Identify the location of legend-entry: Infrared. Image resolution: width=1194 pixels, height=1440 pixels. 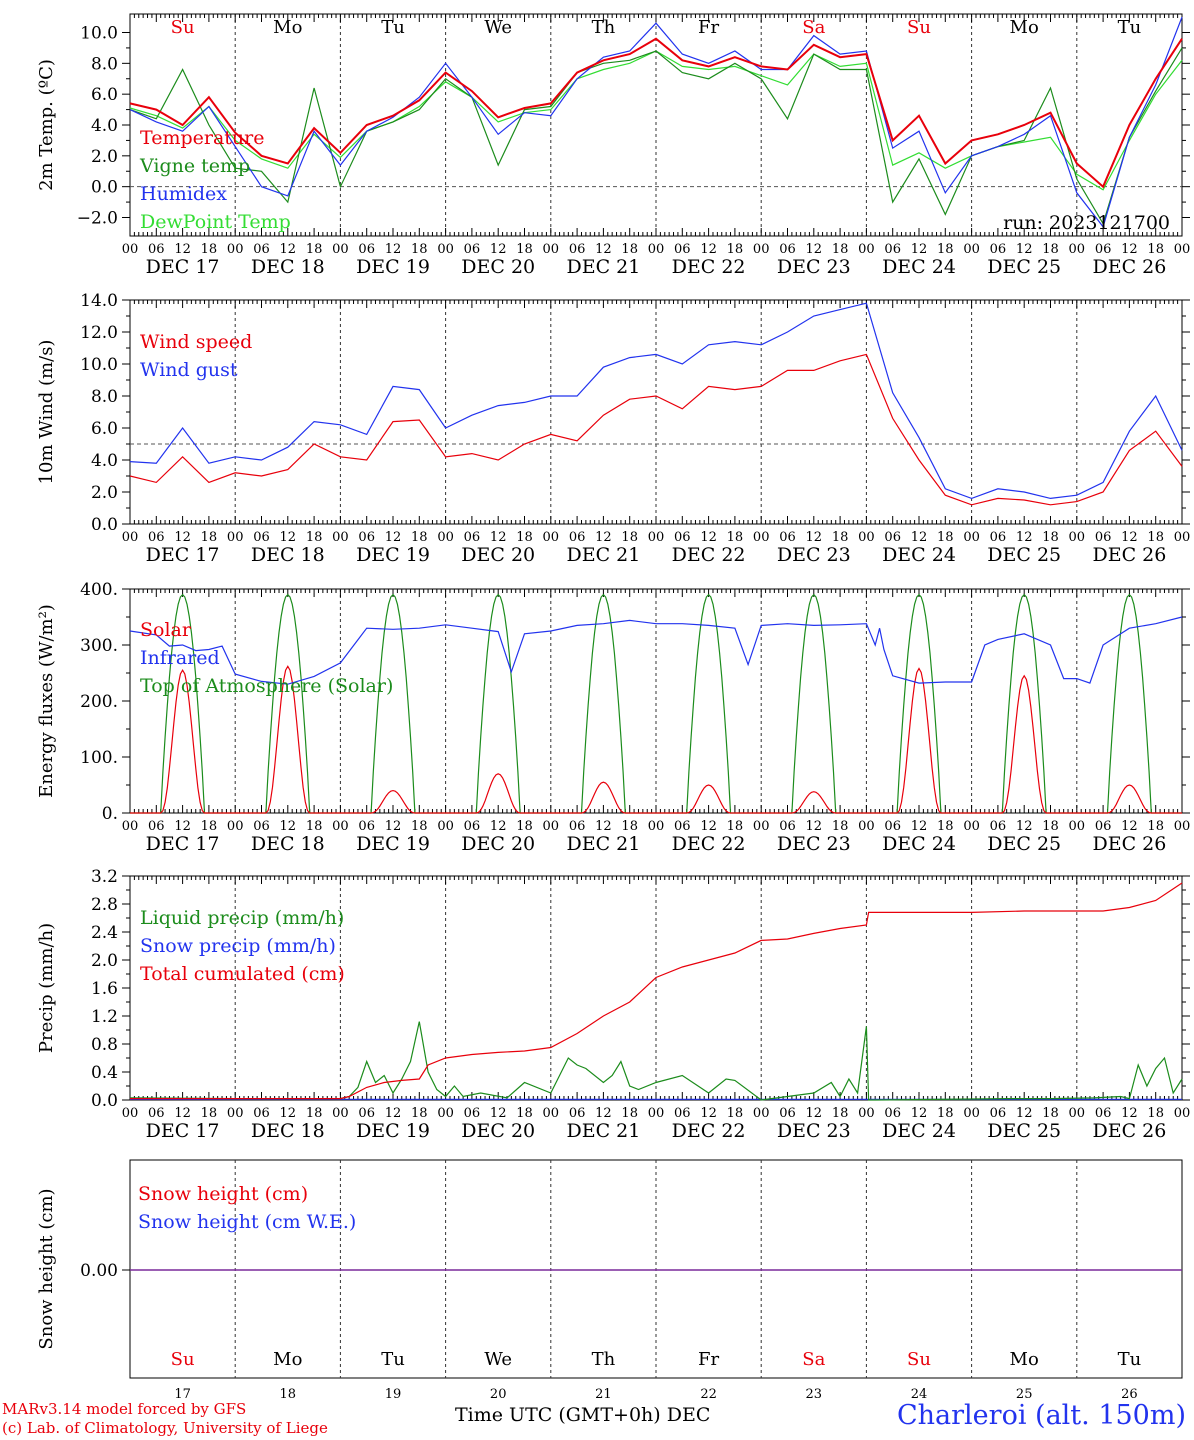
(180, 658).